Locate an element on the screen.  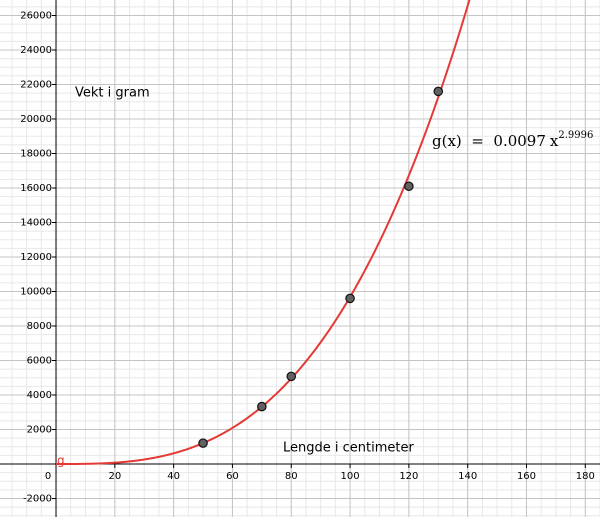
curve-name: g is located at coordinates (61, 461).